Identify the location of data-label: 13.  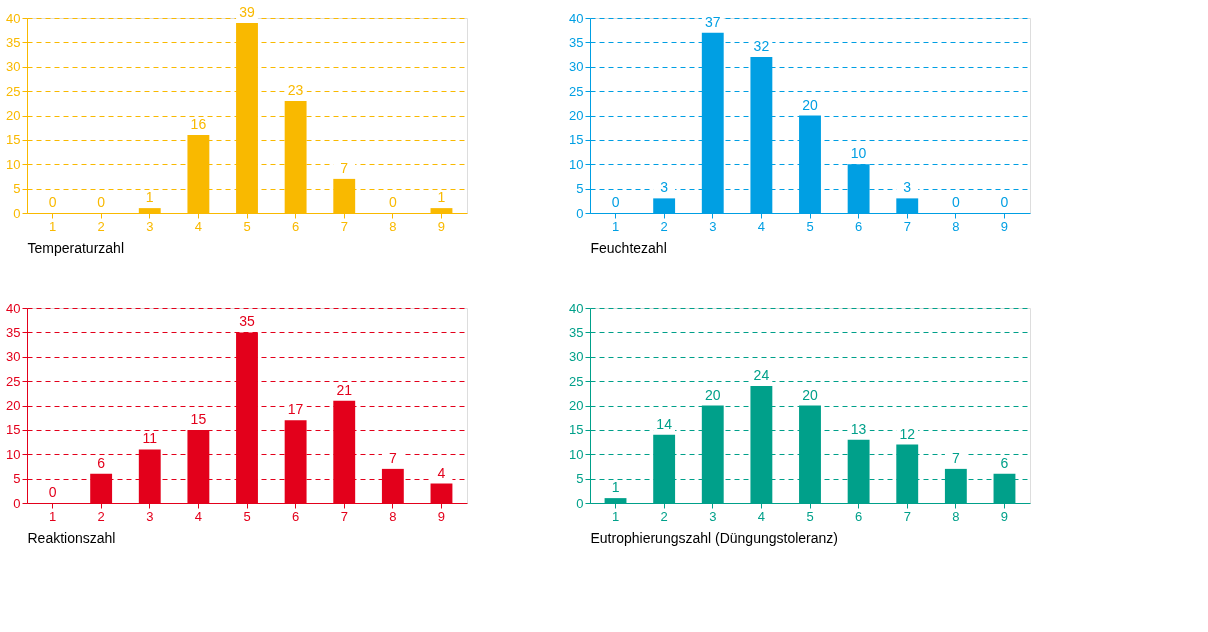
(858, 428).